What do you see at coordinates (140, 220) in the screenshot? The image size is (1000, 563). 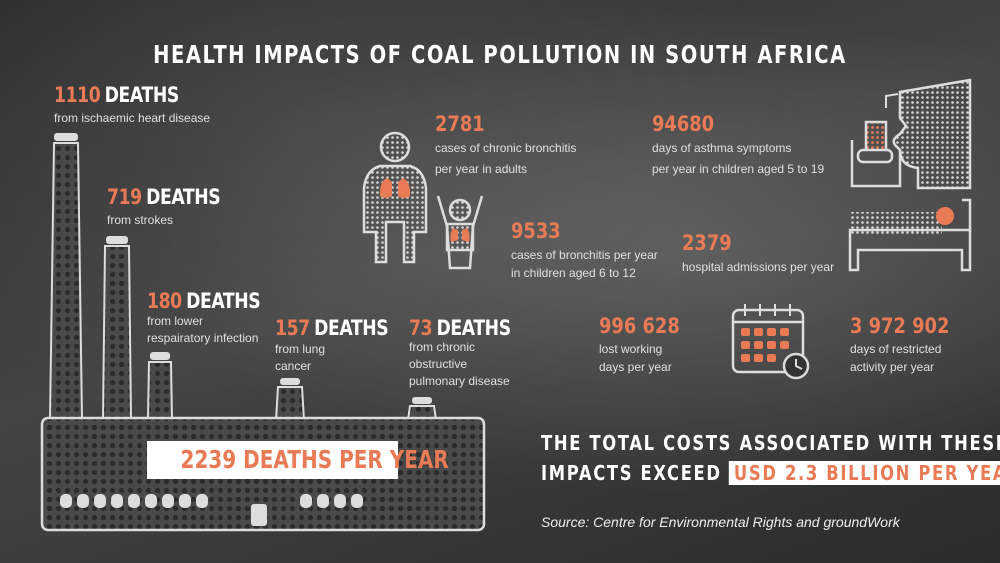 I see `death-desc: from strokes` at bounding box center [140, 220].